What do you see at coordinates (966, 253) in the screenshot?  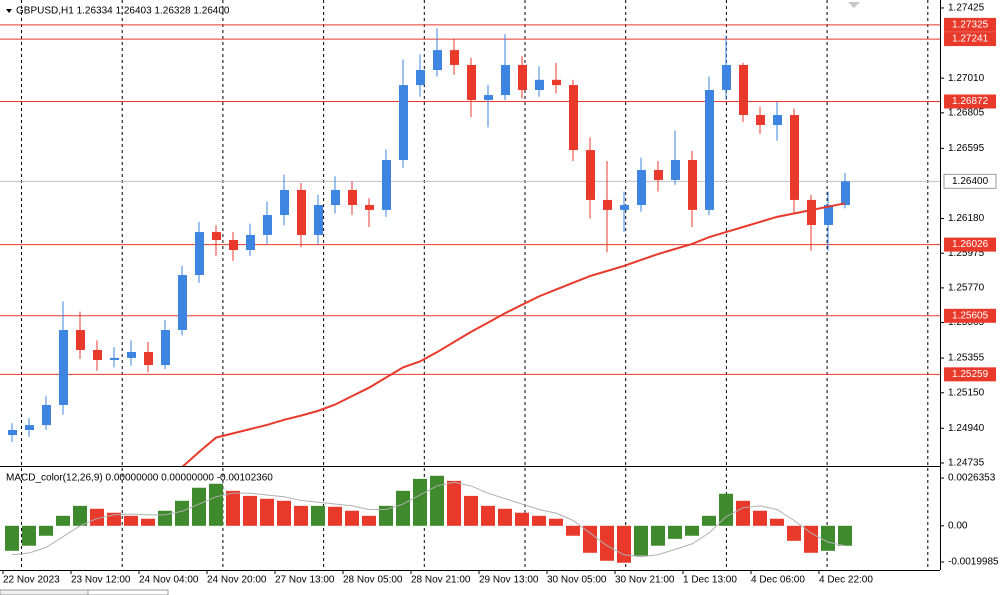 I see `y-tick-label: 1.25975` at bounding box center [966, 253].